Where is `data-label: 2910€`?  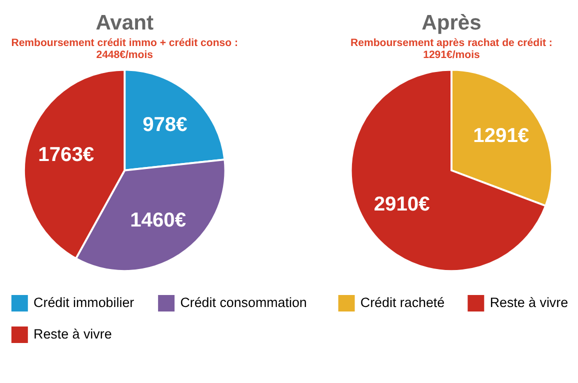
data-label: 2910€ is located at coordinates (402, 205).